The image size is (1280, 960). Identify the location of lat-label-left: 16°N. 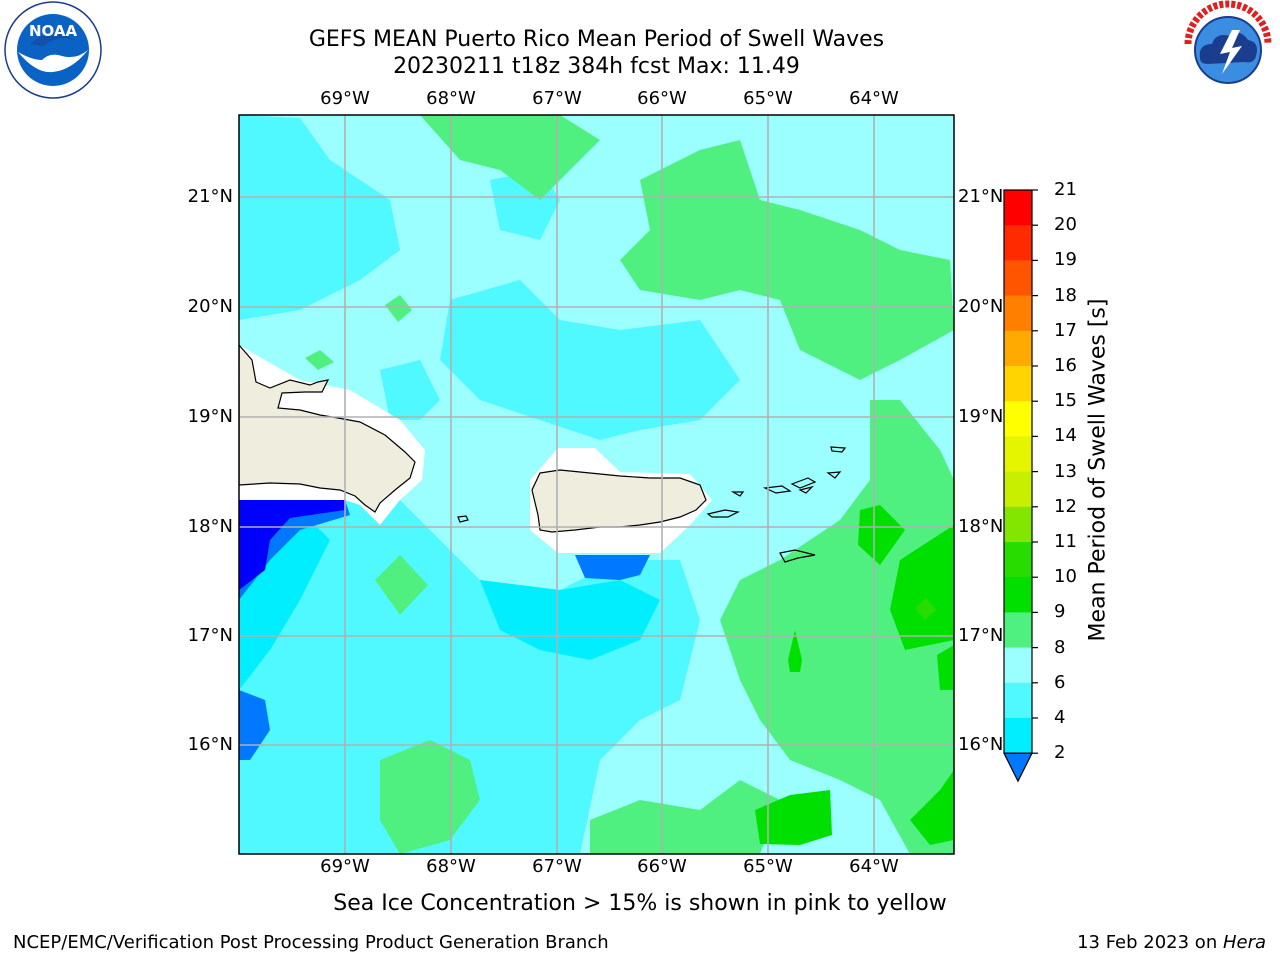
(210, 744).